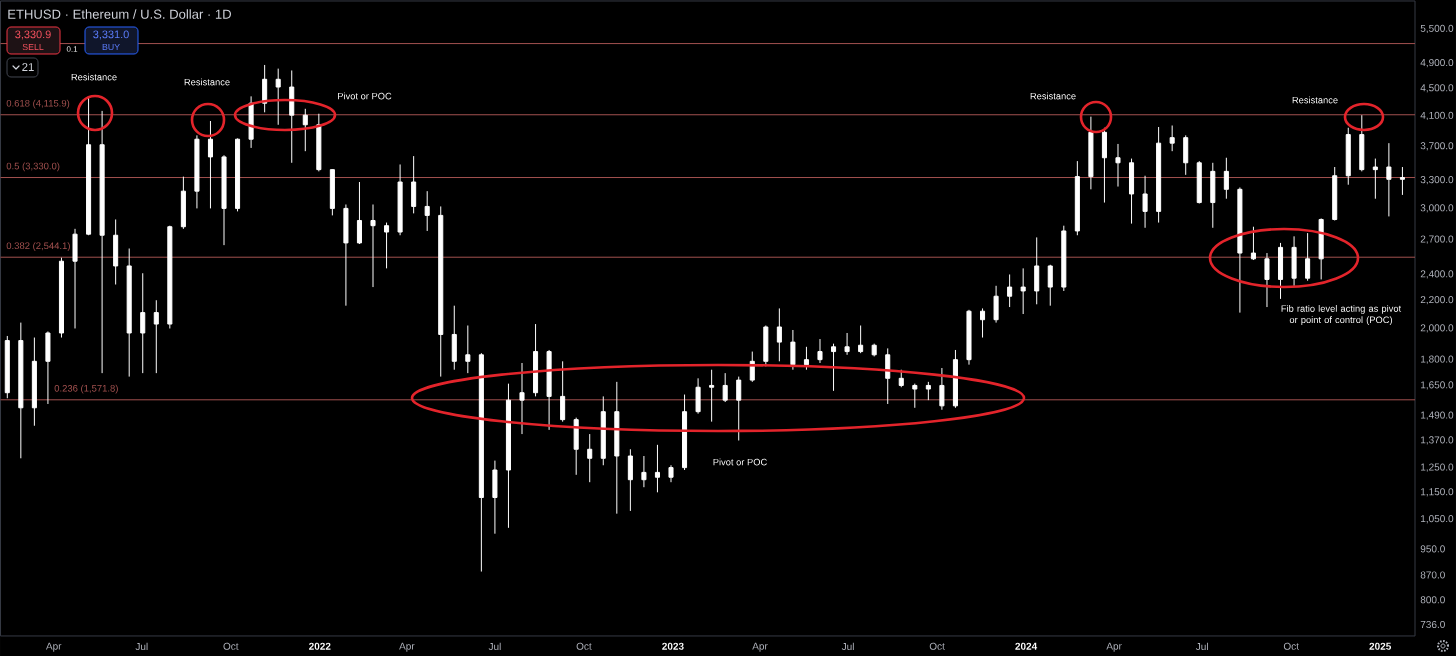 The height and width of the screenshot is (656, 1456). What do you see at coordinates (1437, 239) in the screenshot?
I see `y-tick-label: 2,700.0` at bounding box center [1437, 239].